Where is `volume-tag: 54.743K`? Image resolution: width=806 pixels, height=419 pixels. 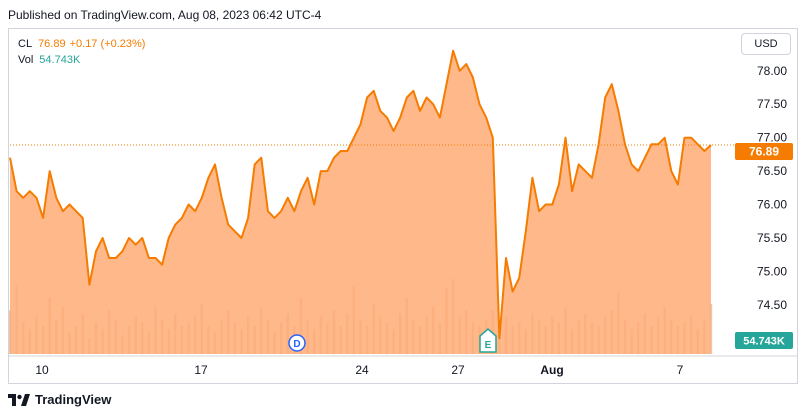 volume-tag: 54.743K is located at coordinates (764, 340).